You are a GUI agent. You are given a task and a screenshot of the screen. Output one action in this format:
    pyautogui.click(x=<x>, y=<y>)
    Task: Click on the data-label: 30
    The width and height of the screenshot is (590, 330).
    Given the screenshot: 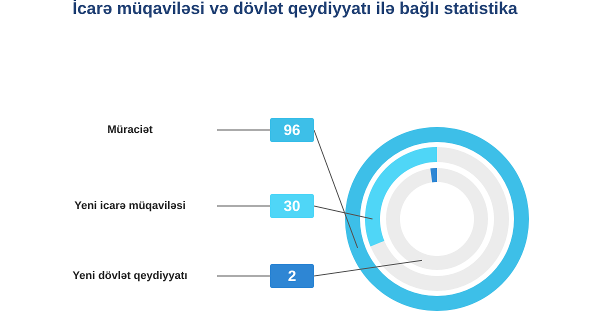 What is the action you would take?
    pyautogui.click(x=292, y=206)
    